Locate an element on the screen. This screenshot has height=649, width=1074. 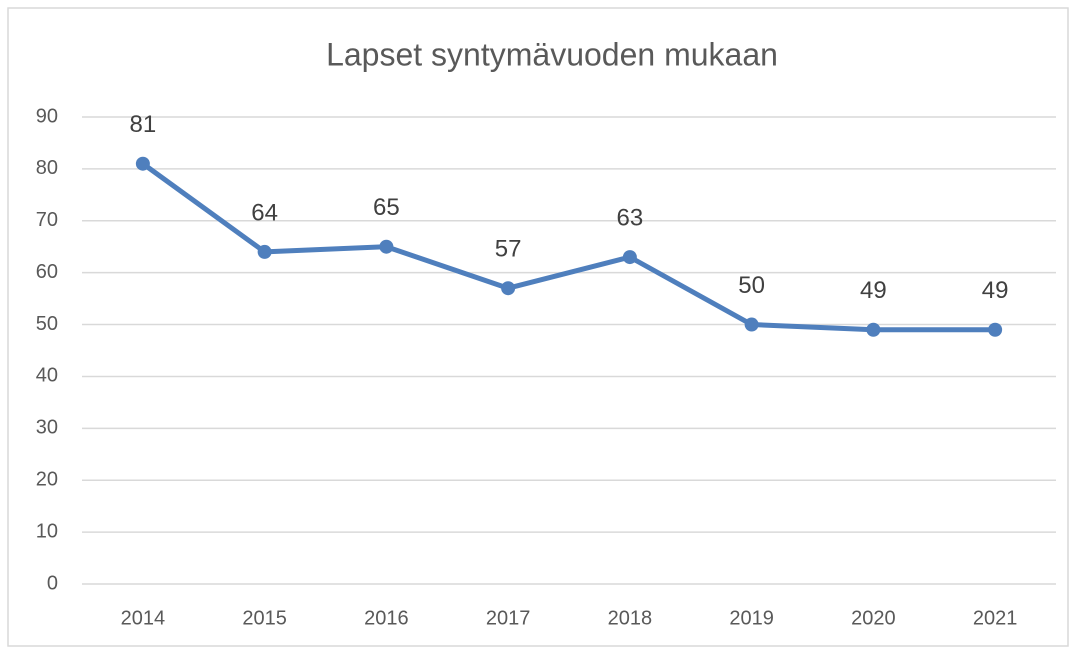
x-tick-label: 2018 is located at coordinates (630, 618).